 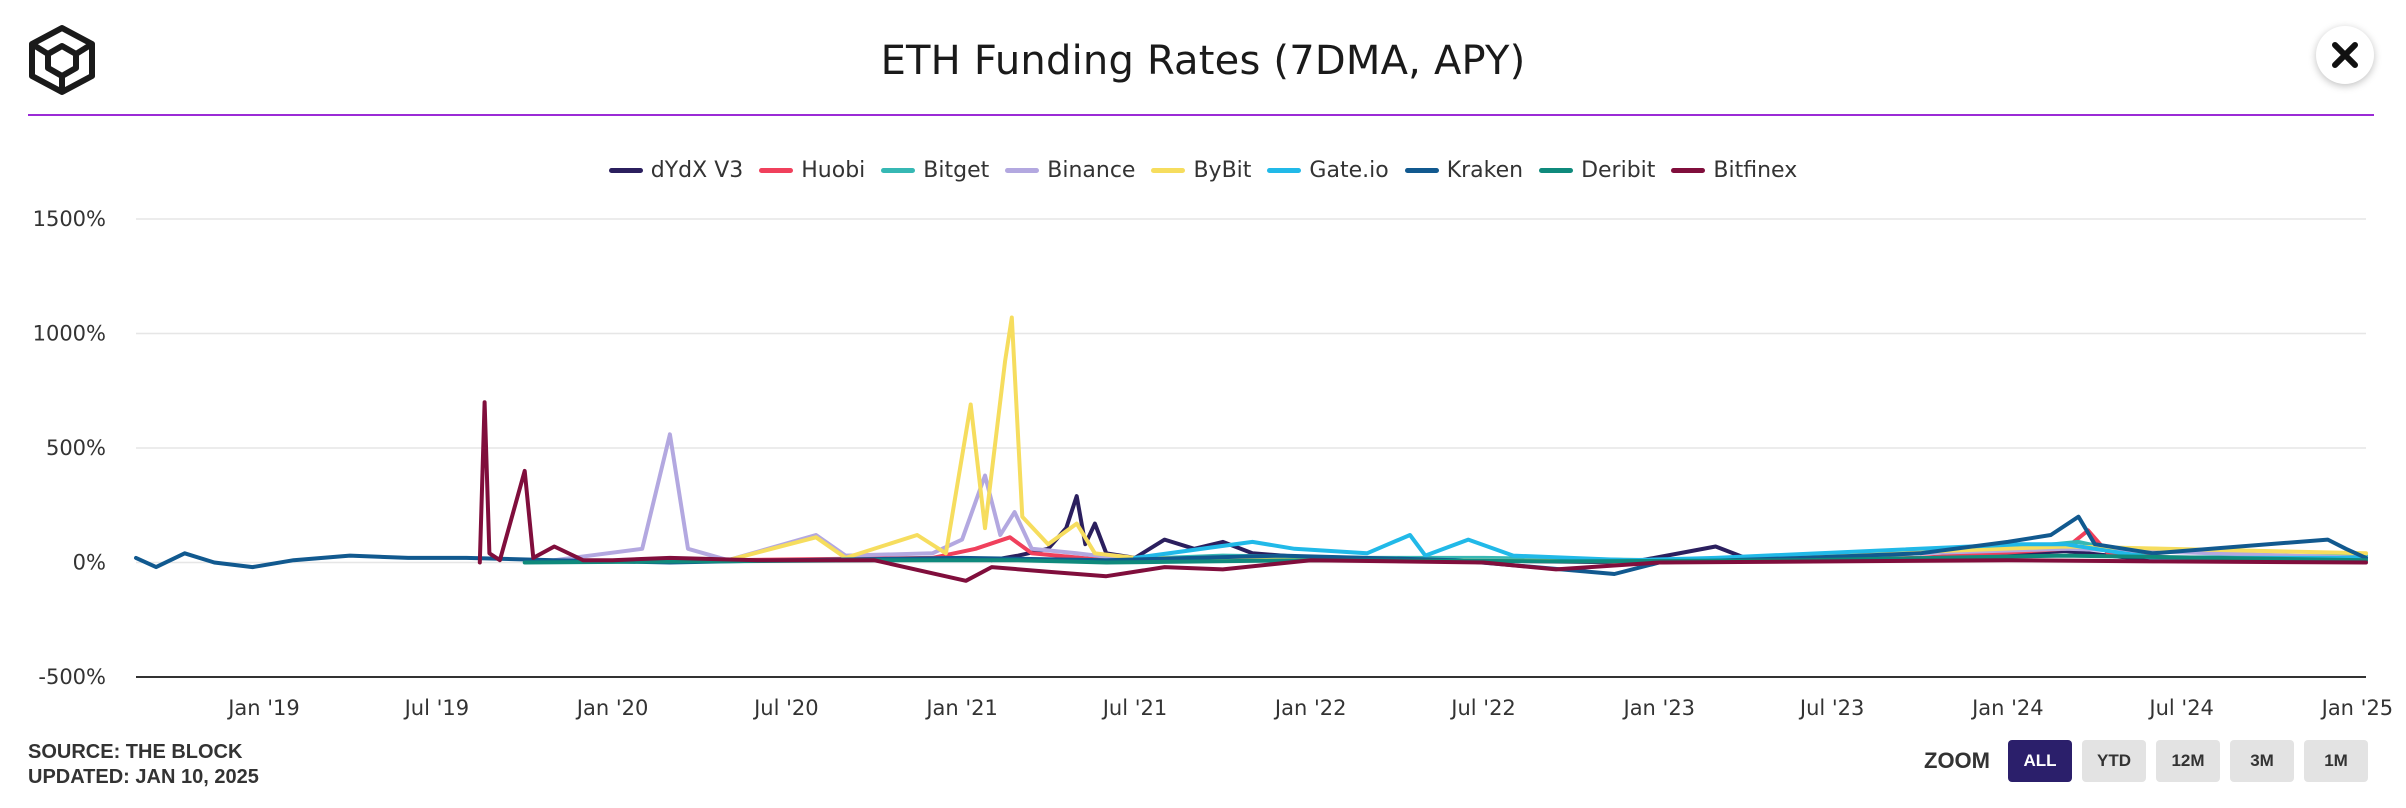 What do you see at coordinates (76, 448) in the screenshot?
I see `y-tick-label: 500%` at bounding box center [76, 448].